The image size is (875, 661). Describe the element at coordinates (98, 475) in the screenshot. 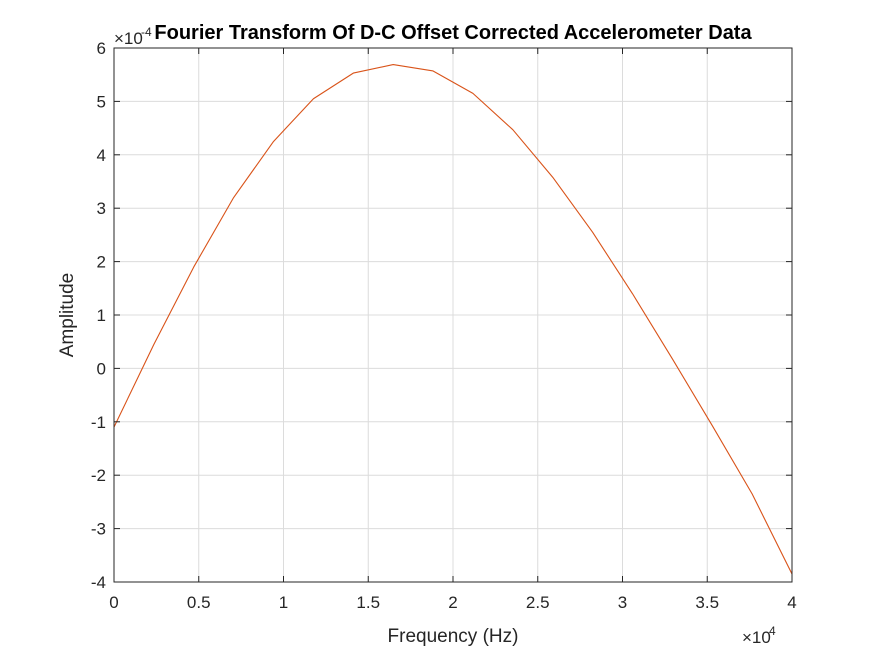

I see `y-tick-label: -2` at that location.